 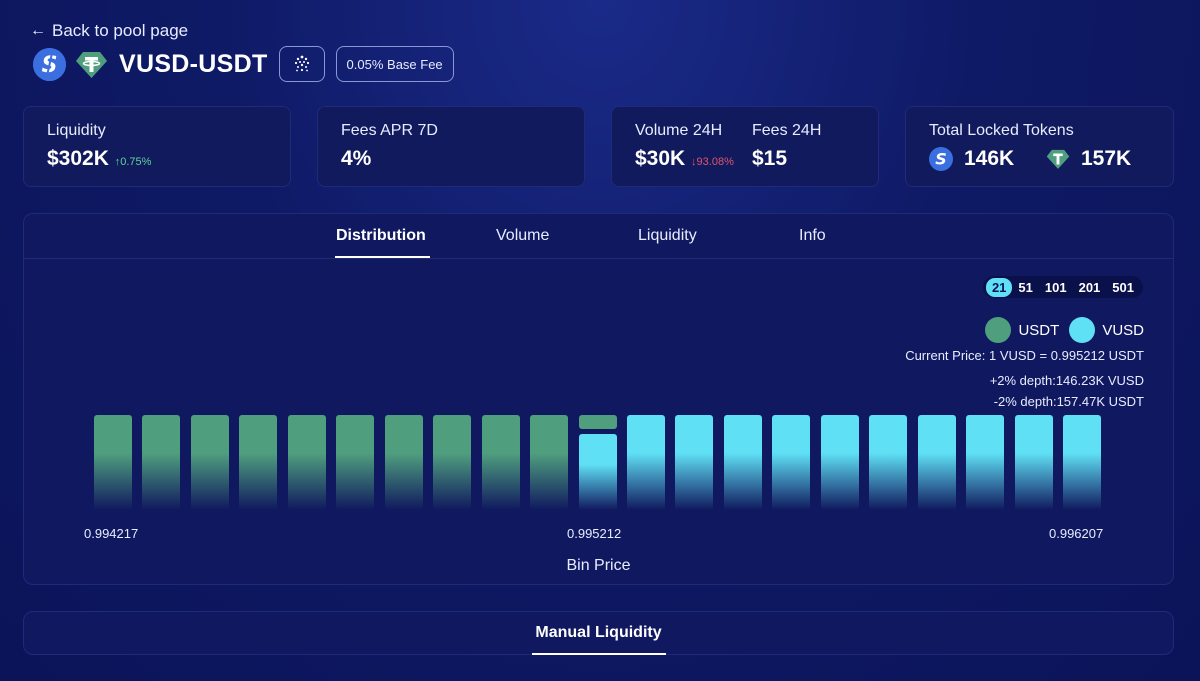 What do you see at coordinates (120, 30) in the screenshot?
I see `back-link-label: Back to pool page` at bounding box center [120, 30].